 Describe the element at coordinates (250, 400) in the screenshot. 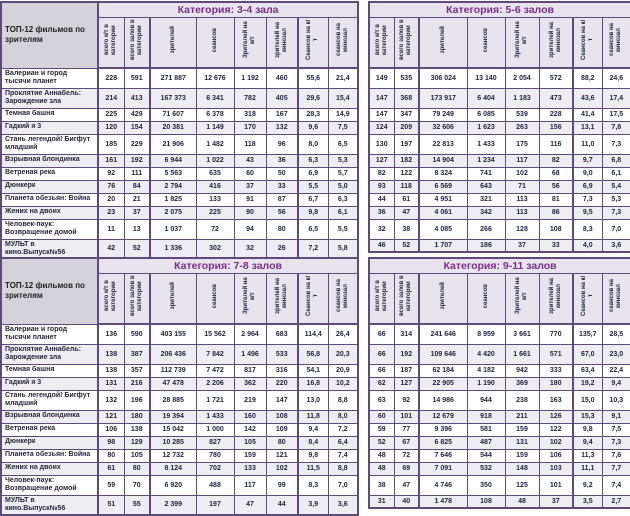

I see `value-cell: 219` at that location.